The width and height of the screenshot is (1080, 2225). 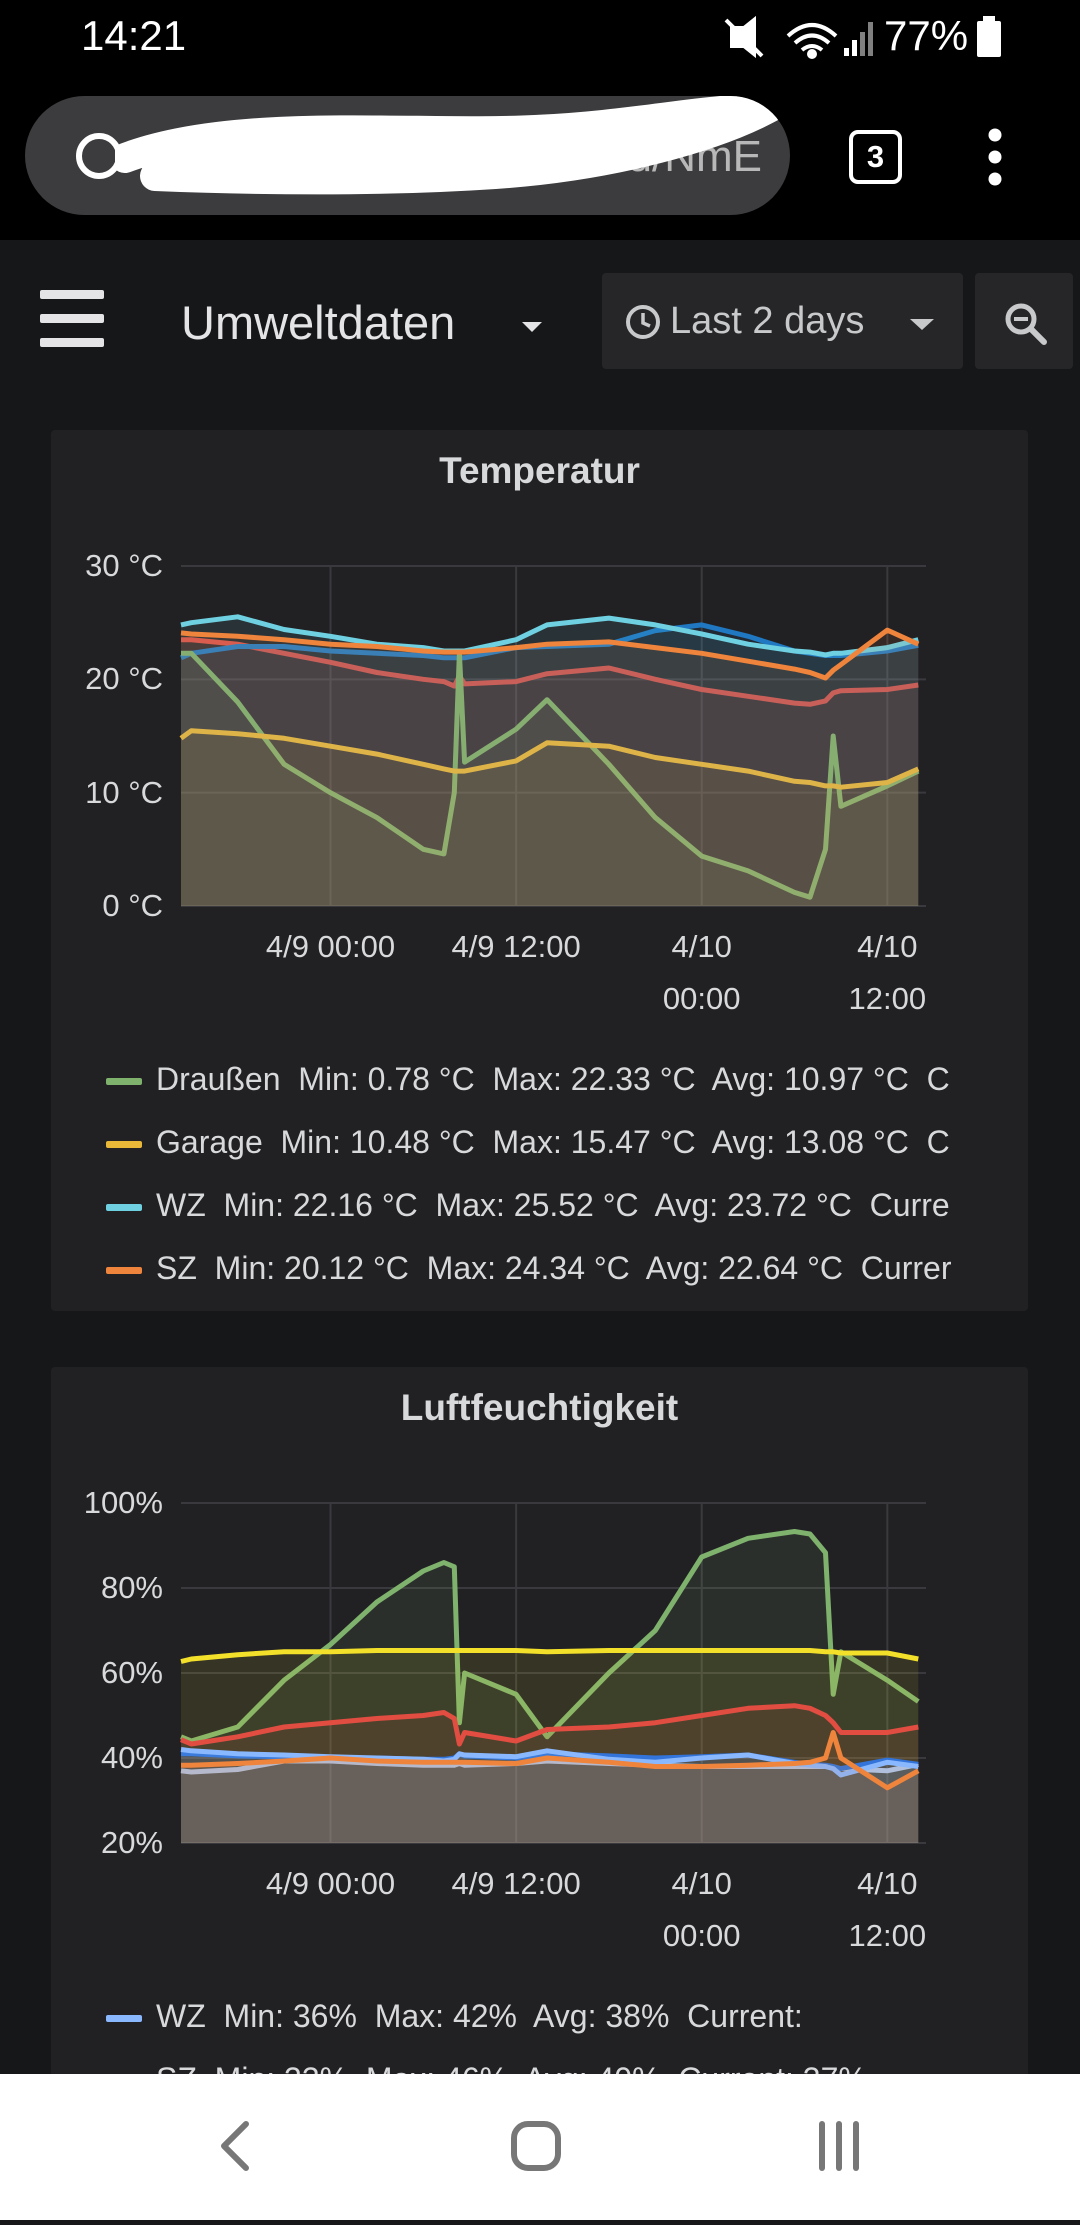 What do you see at coordinates (995, 157) in the screenshot?
I see `menu-dots` at bounding box center [995, 157].